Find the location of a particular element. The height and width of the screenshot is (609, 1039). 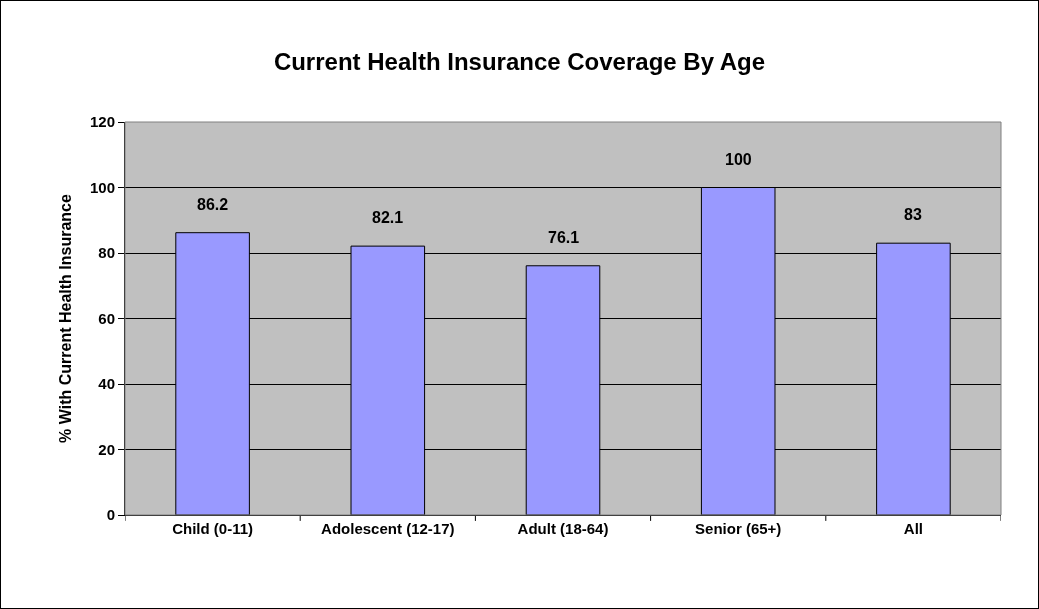

data-label: 76.1 is located at coordinates (564, 237).